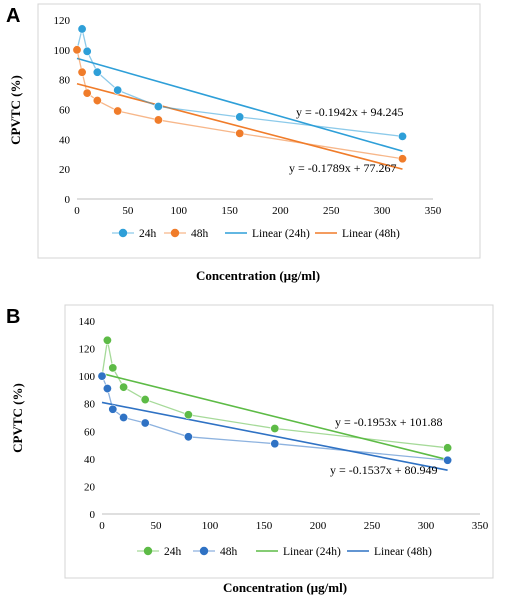  I want to click on trendline-equation: y = -0.1789x + 77.267, so click(343, 168).